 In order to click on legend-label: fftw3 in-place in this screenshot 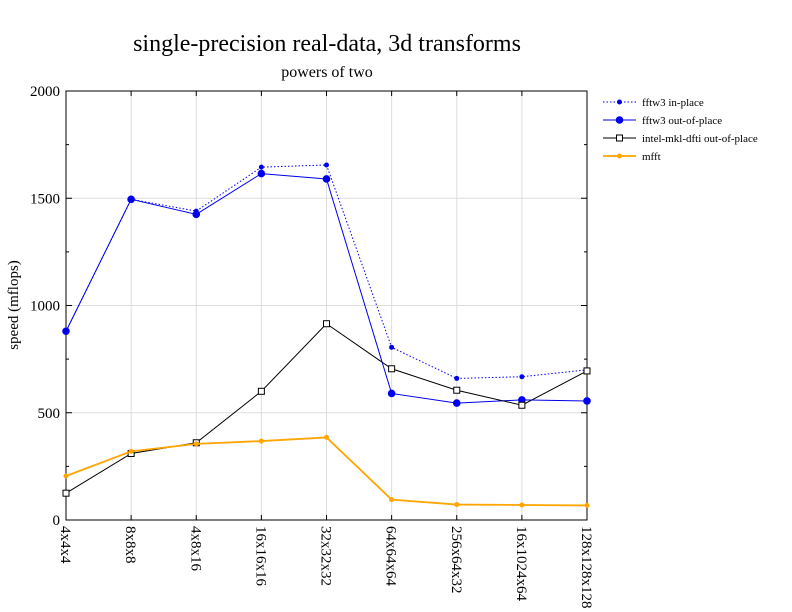, I will do `click(673, 103)`.